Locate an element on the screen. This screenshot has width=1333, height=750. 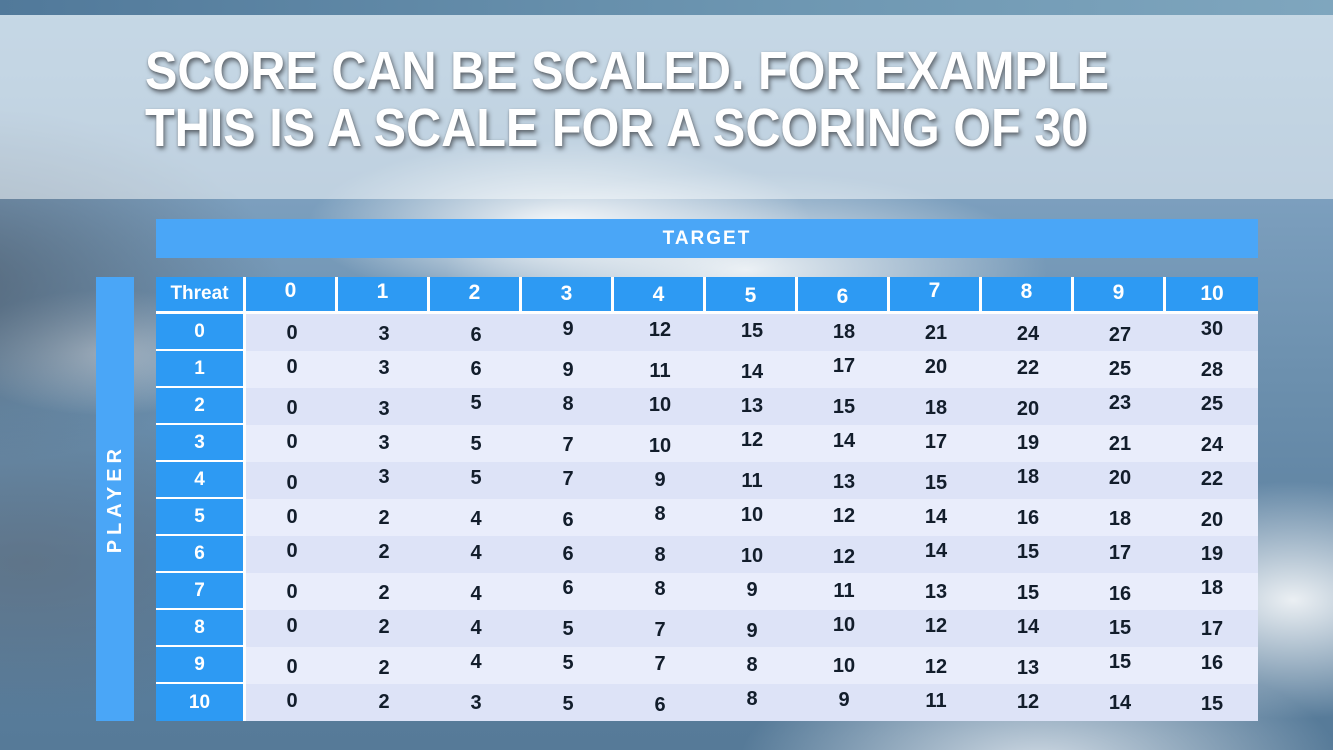
row-header: 2 is located at coordinates (201, 406).